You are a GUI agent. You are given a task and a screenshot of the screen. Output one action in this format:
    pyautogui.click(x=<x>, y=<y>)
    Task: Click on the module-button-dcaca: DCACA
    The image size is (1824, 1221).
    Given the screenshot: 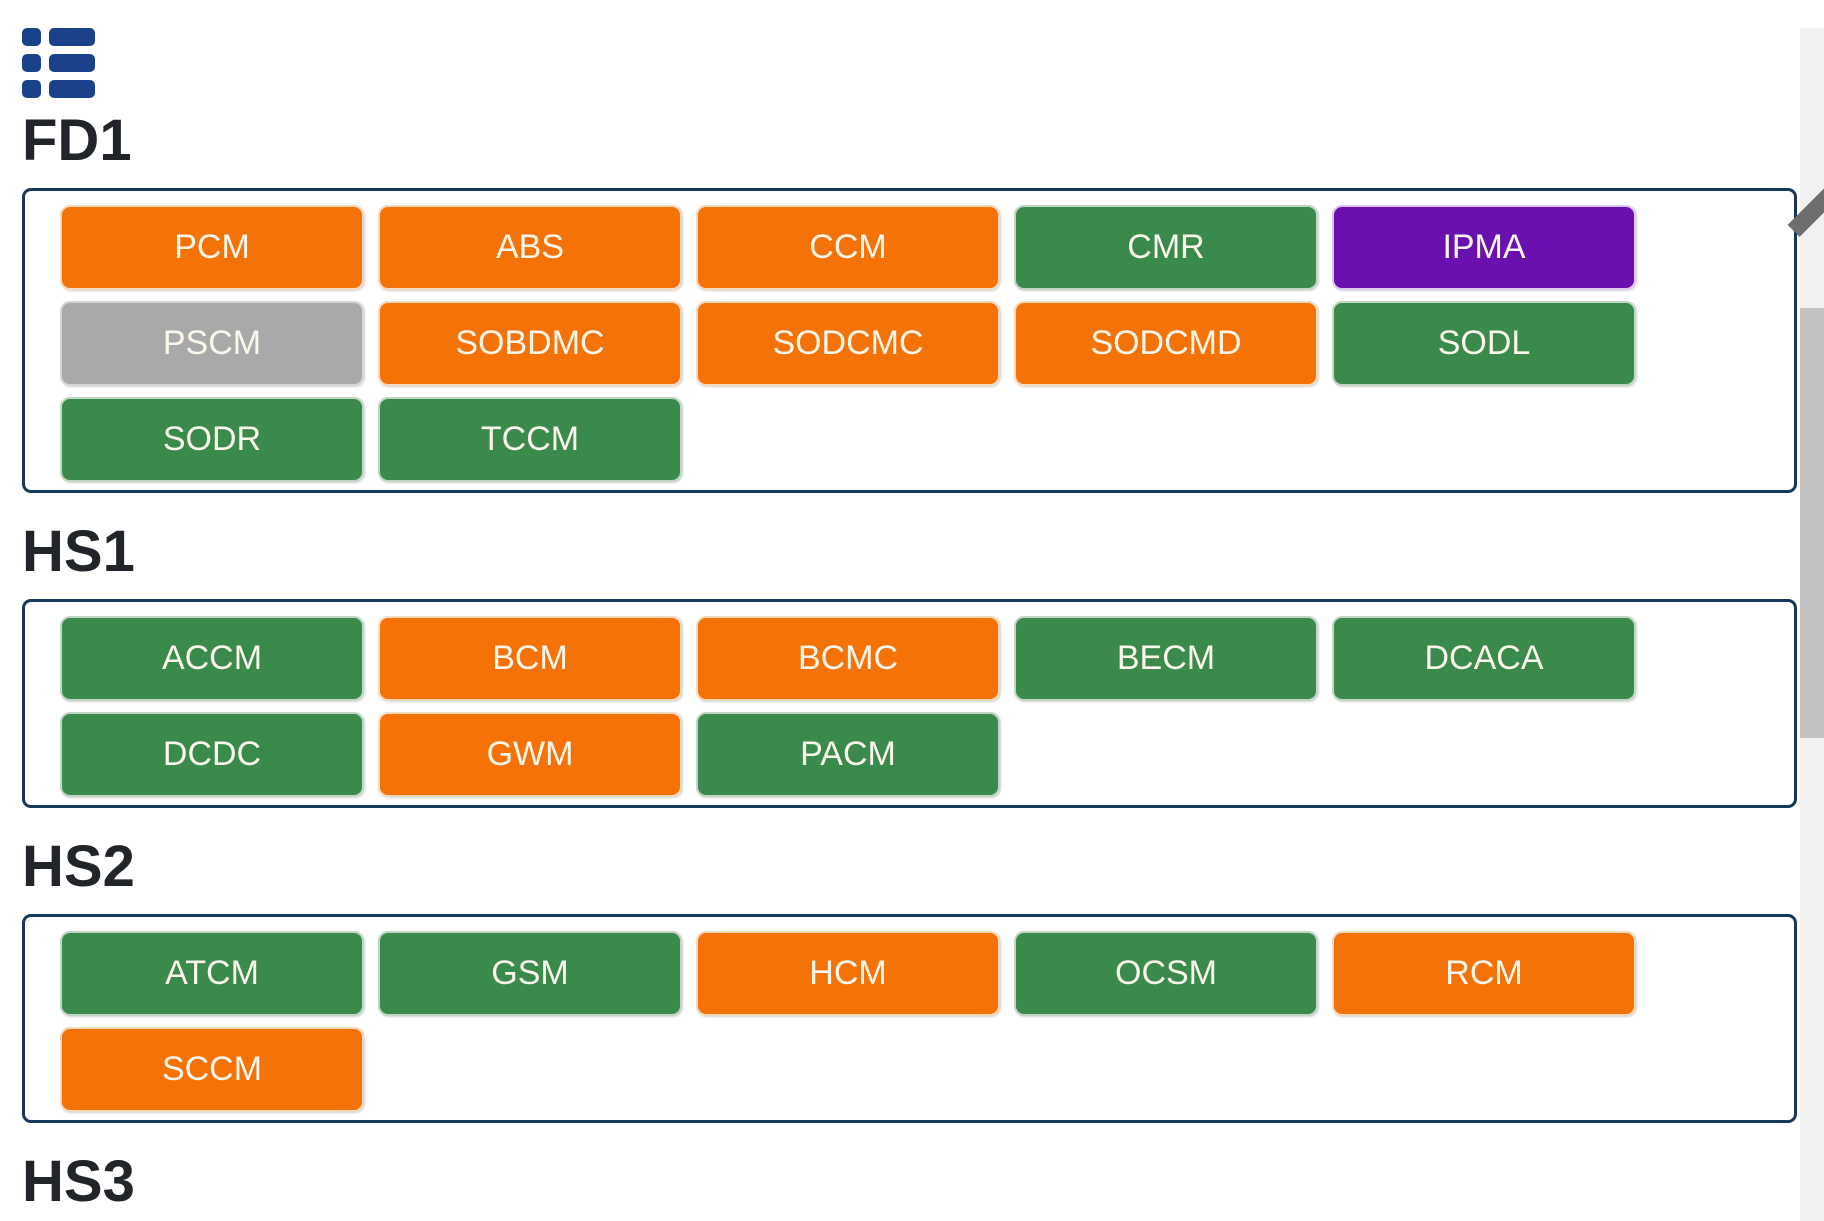 What is the action you would take?
    pyautogui.click(x=1484, y=658)
    